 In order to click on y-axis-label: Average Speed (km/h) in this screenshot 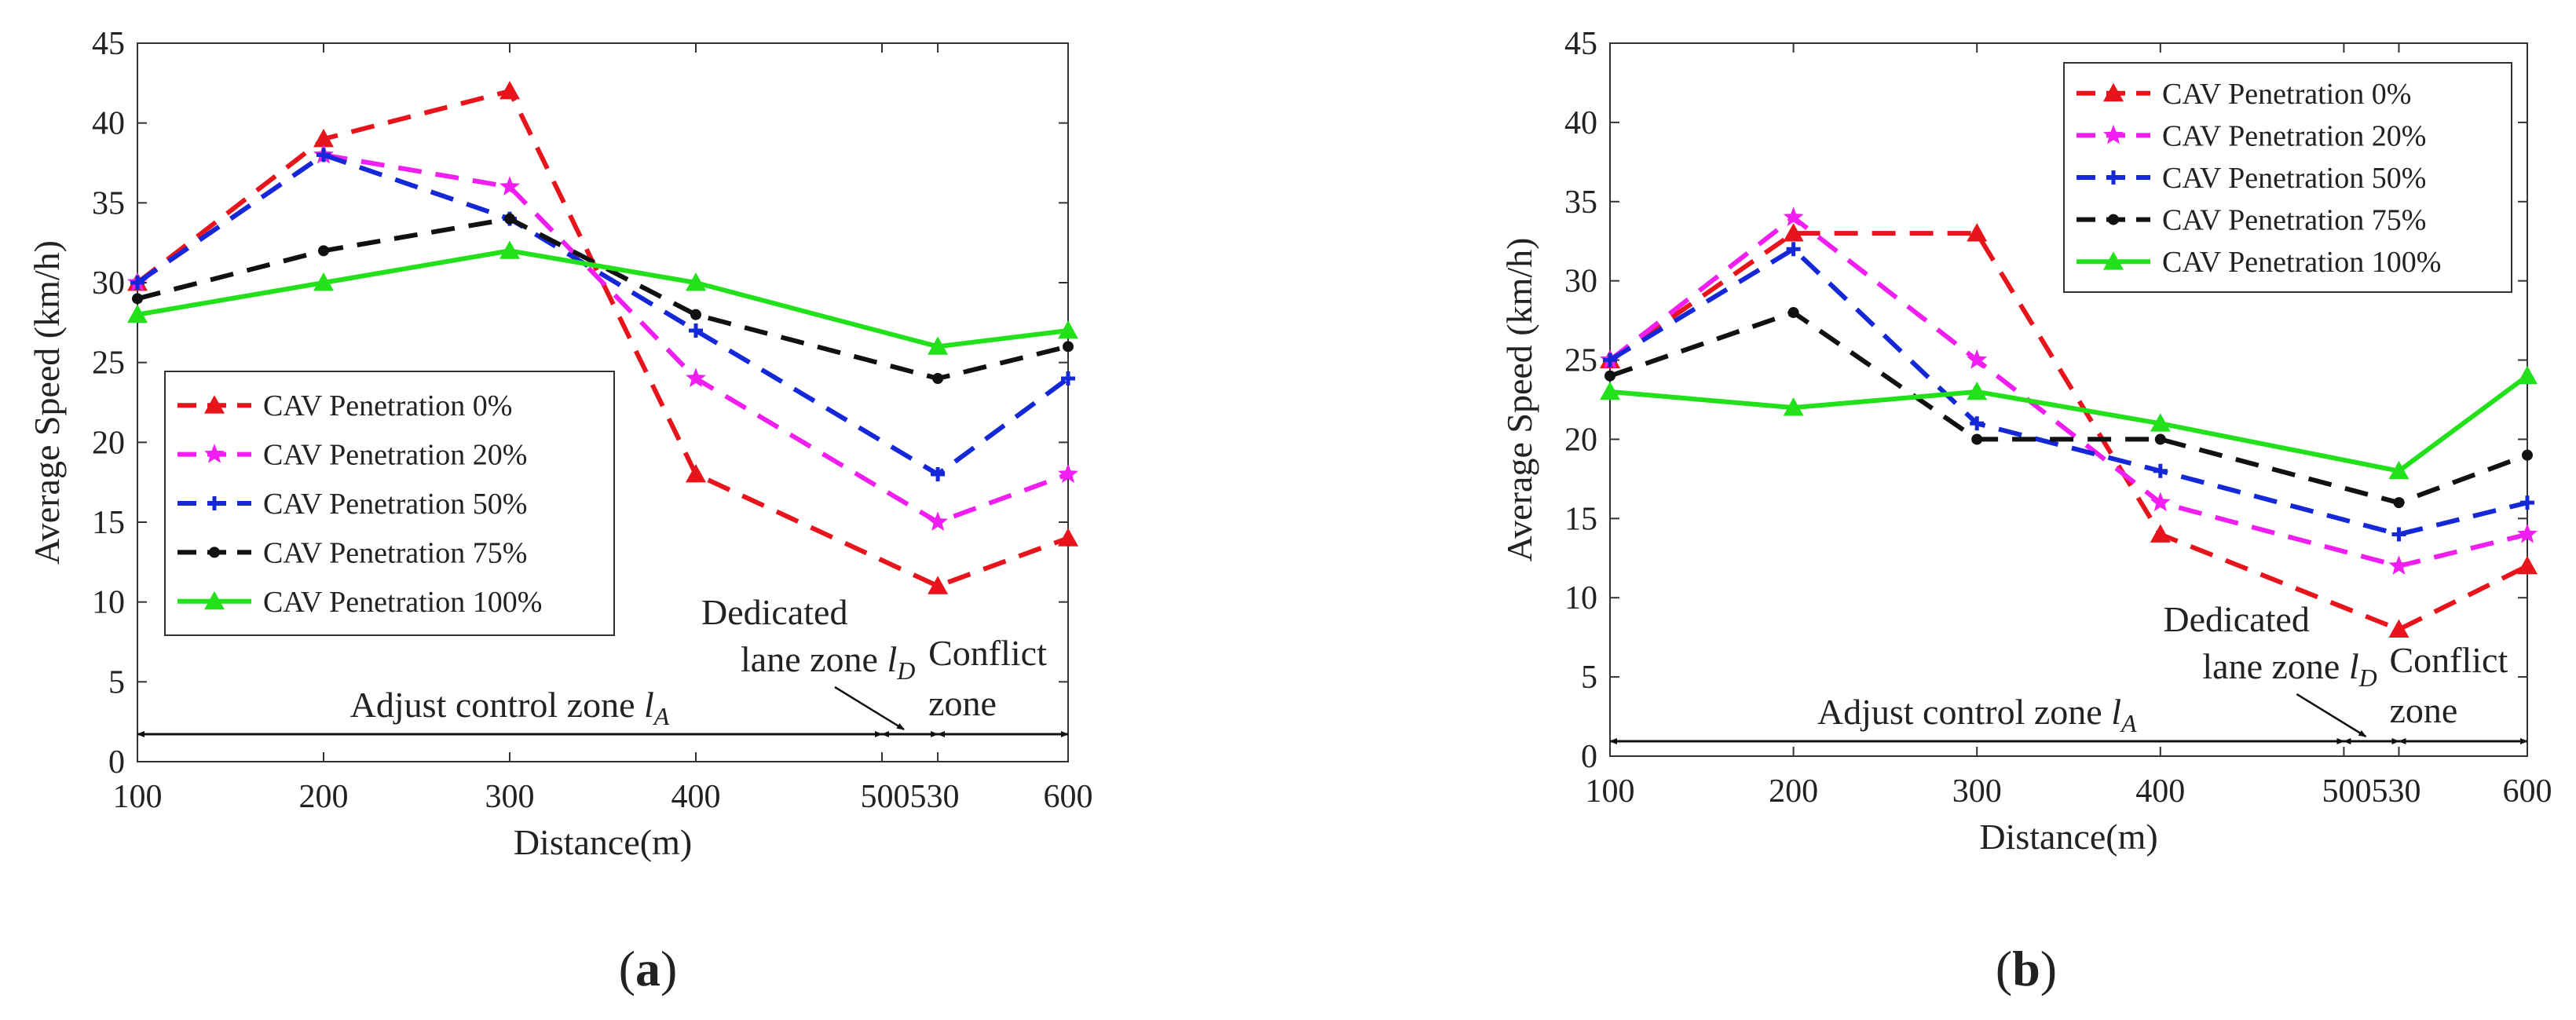, I will do `click(47, 402)`.